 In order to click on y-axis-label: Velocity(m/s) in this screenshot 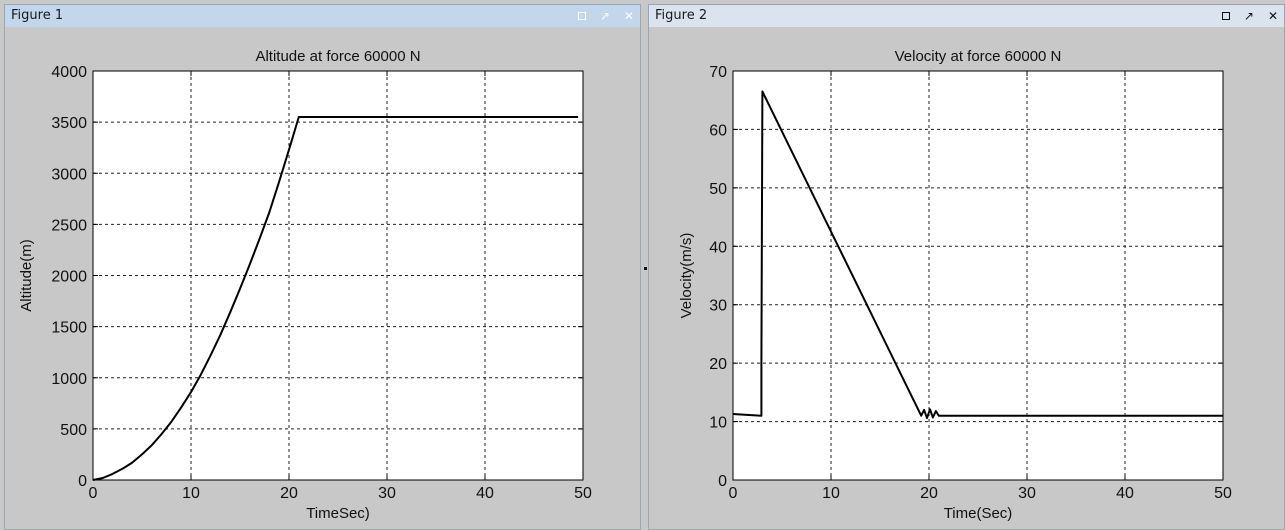, I will do `click(686, 276)`.